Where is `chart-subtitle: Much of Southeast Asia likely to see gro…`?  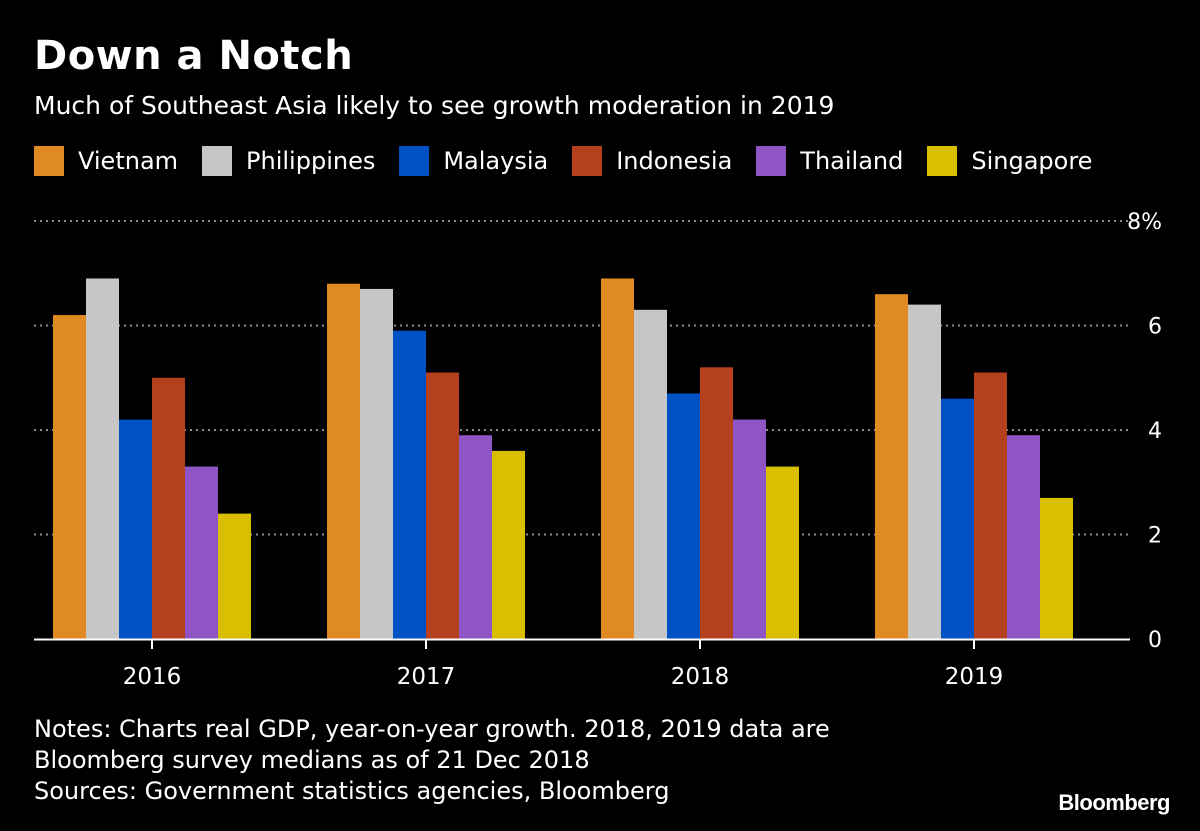
chart-subtitle: Much of Southeast Asia likely to see gro… is located at coordinates (434, 105).